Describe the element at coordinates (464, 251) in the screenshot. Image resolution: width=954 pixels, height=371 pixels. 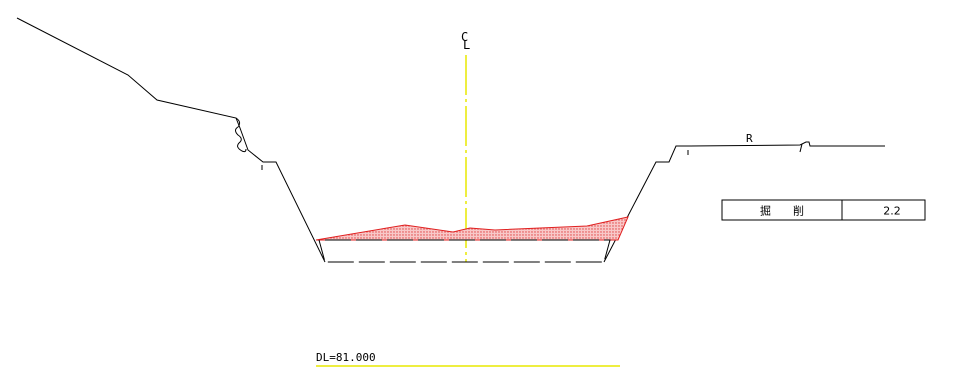
I see `channel-outline` at that location.